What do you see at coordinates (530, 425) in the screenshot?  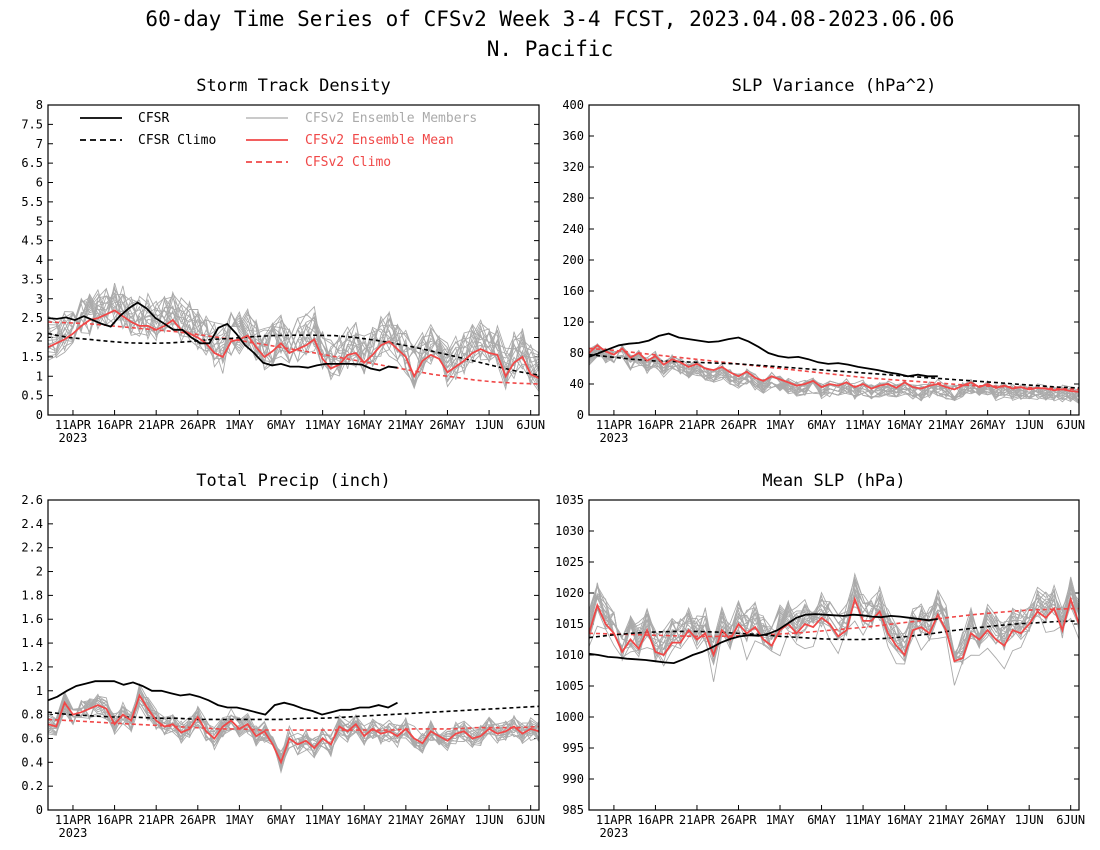 I see `x-tick-label: 6JUN` at bounding box center [530, 425].